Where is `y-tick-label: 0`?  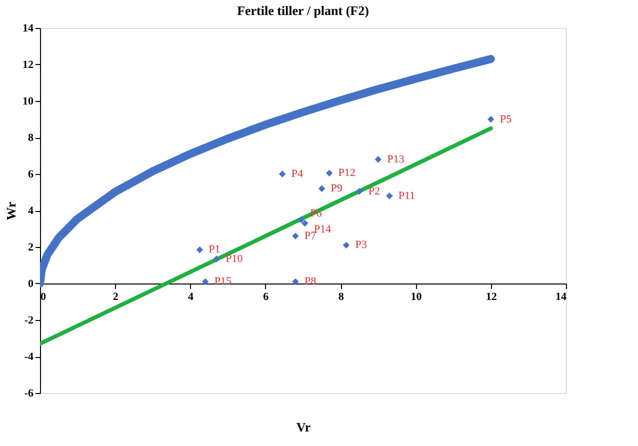
y-tick-label: 0 is located at coordinates (31, 284).